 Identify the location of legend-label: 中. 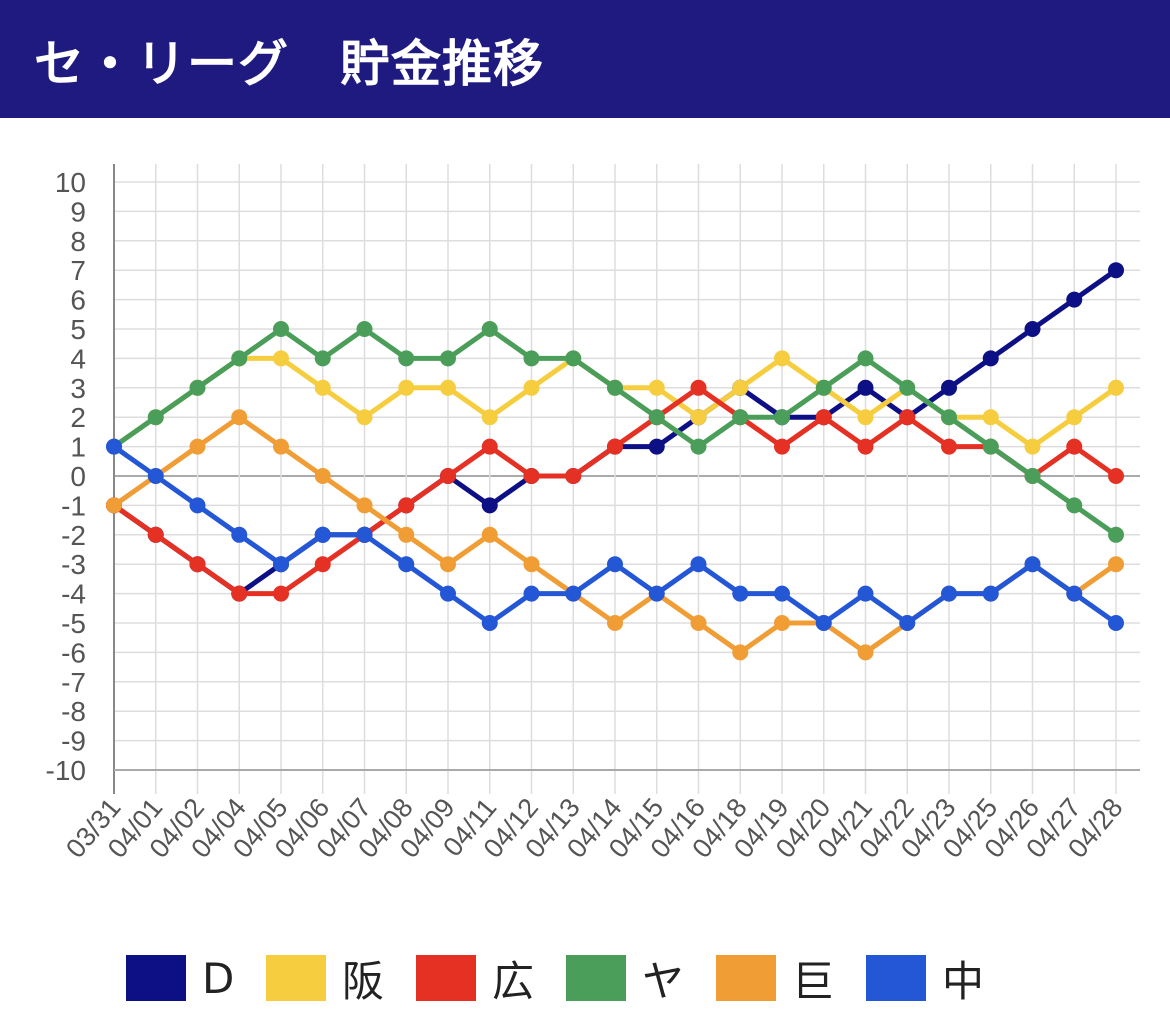
(963, 981).